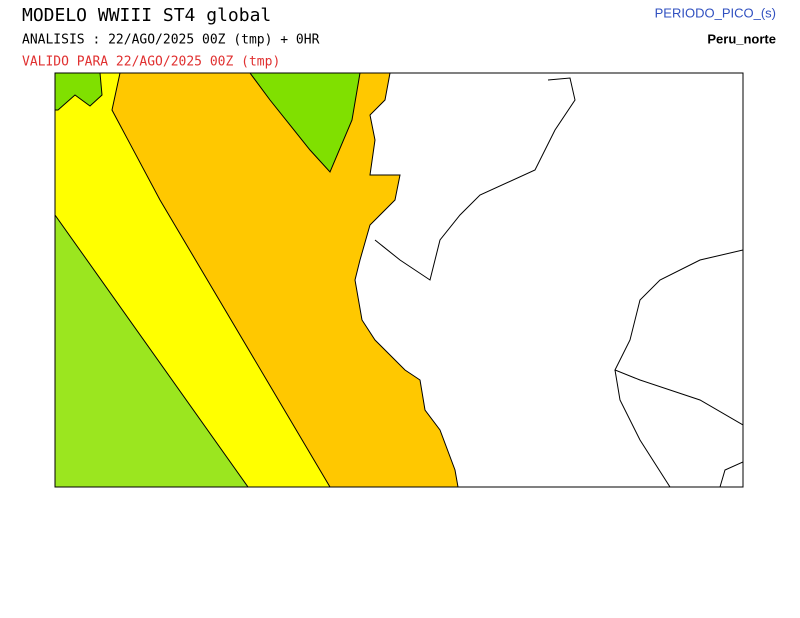 This screenshot has width=800, height=618. Describe the element at coordinates (475, 179) in the screenshot. I see `border-ecuador-peru` at that location.